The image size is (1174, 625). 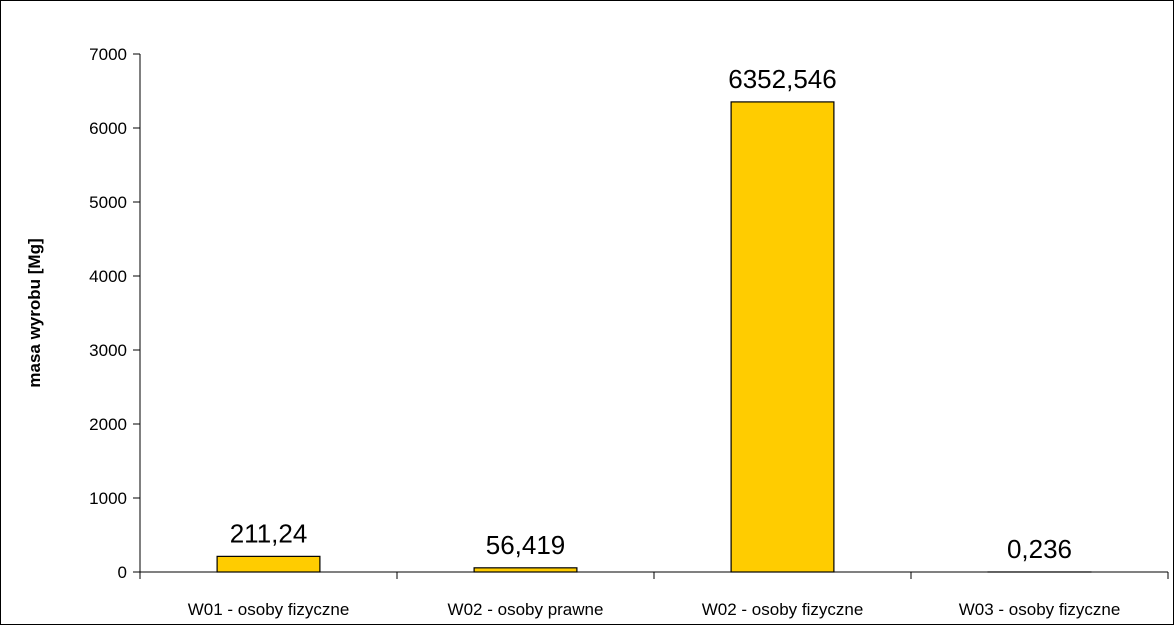 What do you see at coordinates (108, 424) in the screenshot?
I see `y-tick-label: 2000` at bounding box center [108, 424].